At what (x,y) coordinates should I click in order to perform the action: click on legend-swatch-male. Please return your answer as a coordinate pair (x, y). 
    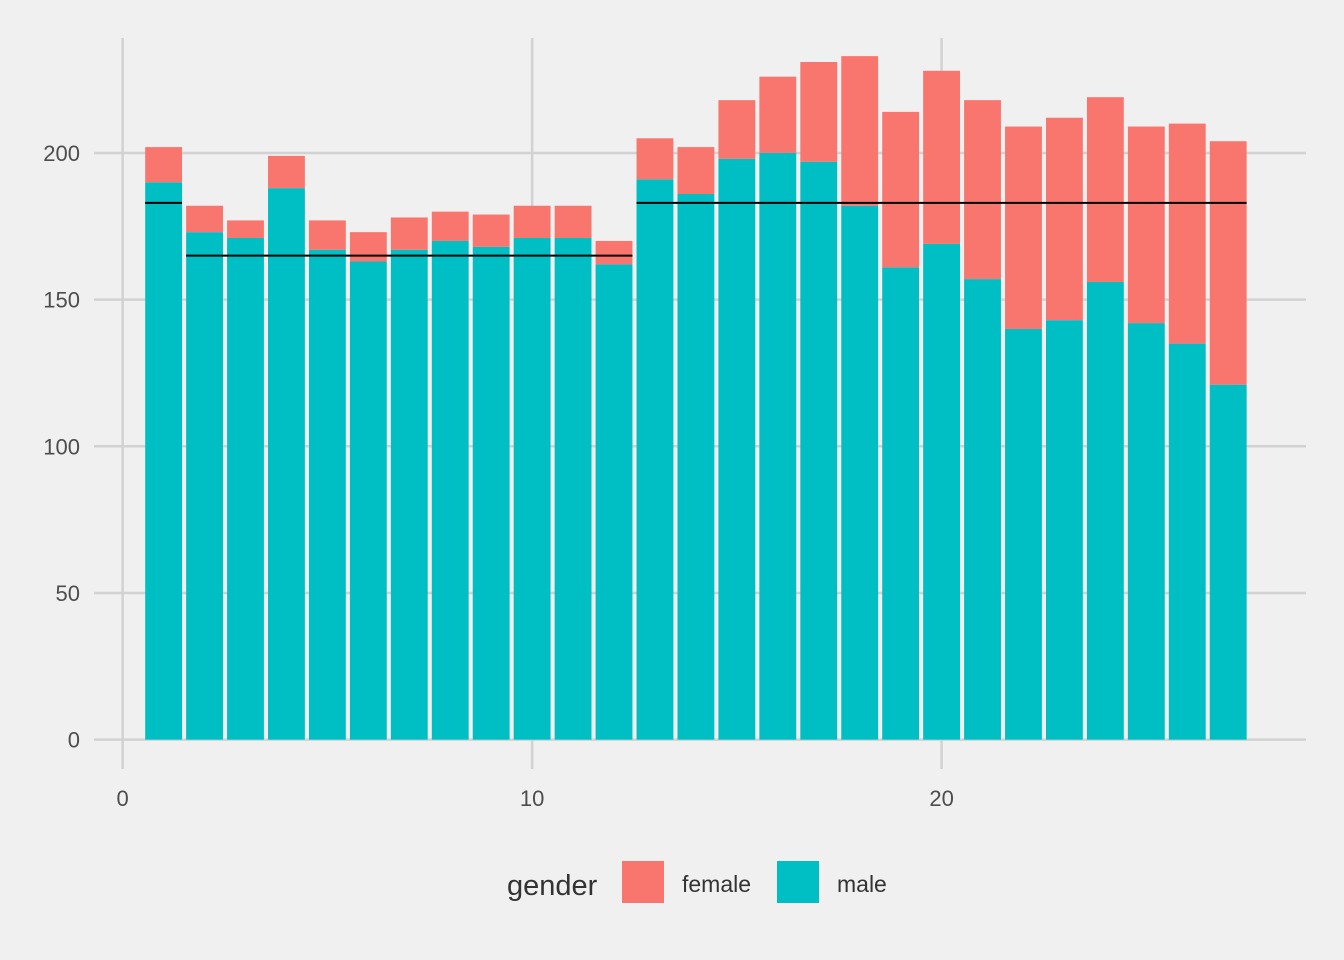
    Looking at the image, I should click on (798, 882).